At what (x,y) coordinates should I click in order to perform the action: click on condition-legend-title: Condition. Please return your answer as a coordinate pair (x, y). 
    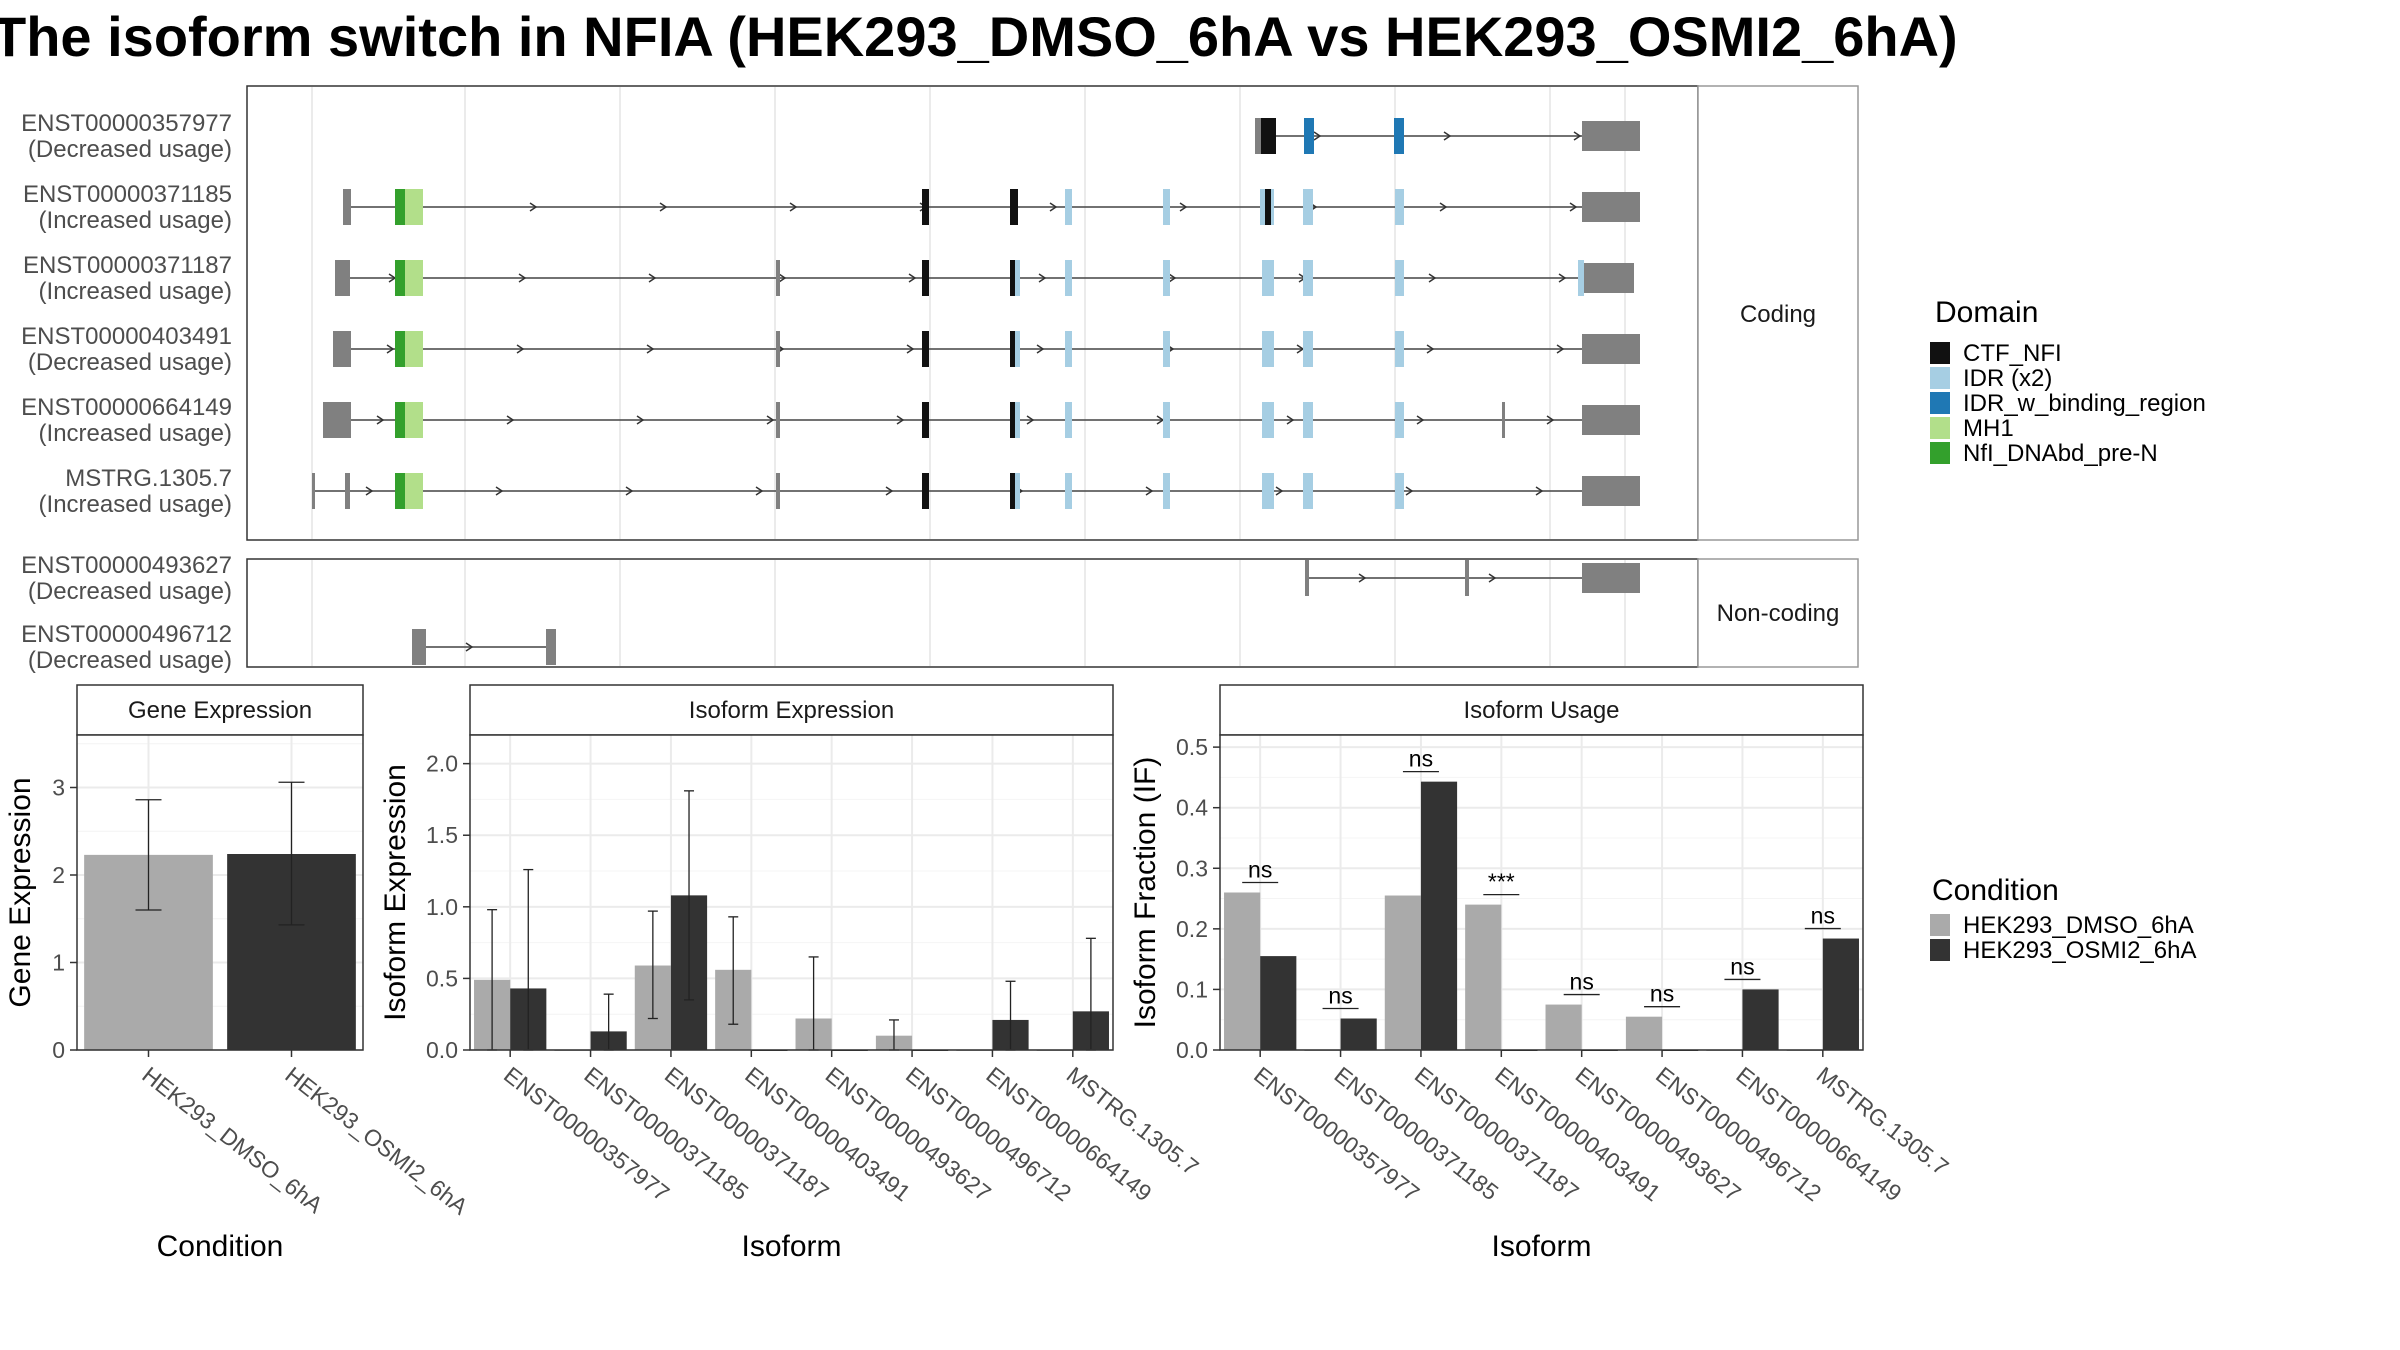
    Looking at the image, I should click on (1995, 890).